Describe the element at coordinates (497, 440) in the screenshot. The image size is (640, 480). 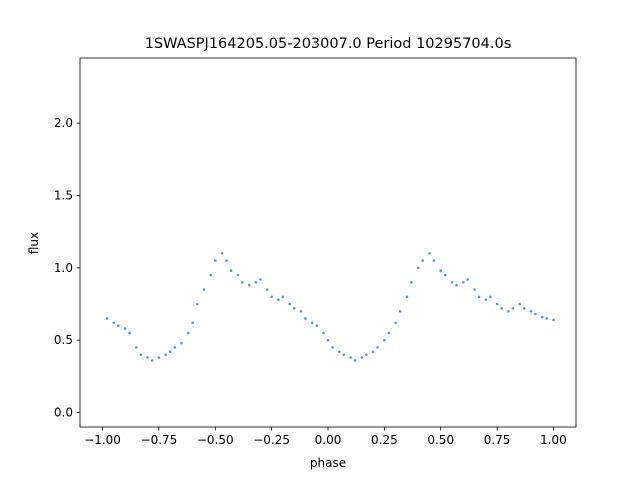
I see `x-tick-label: 0.75` at that location.